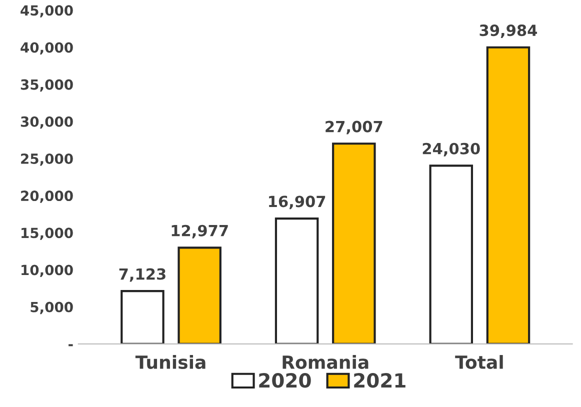  I want to click on data-label: 24,030, so click(451, 149).